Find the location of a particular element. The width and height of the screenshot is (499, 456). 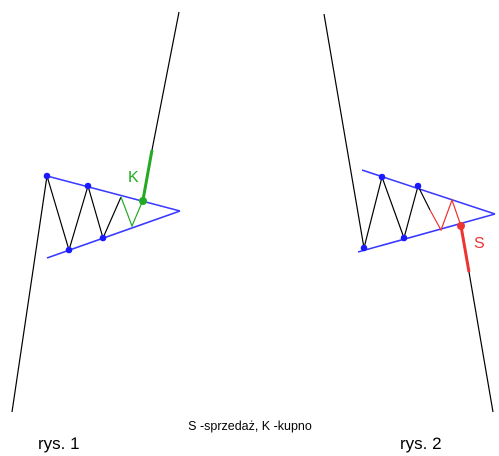

fig1-breakout-line is located at coordinates (147, 175).